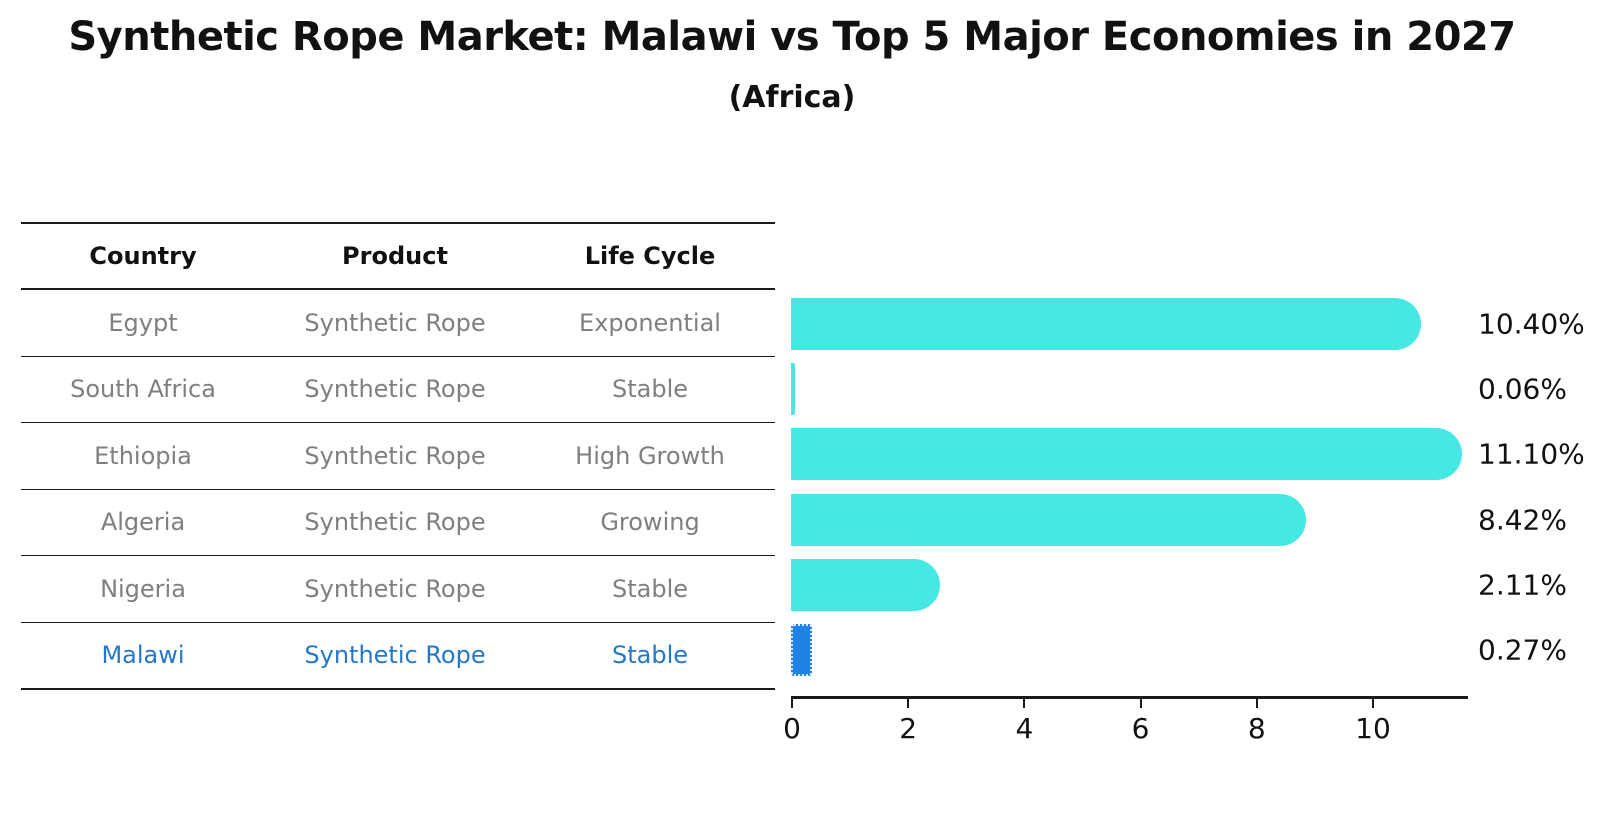 The image size is (1604, 823). What do you see at coordinates (1531, 454) in the screenshot?
I see `value-label-ethiopia: 11.10%` at bounding box center [1531, 454].